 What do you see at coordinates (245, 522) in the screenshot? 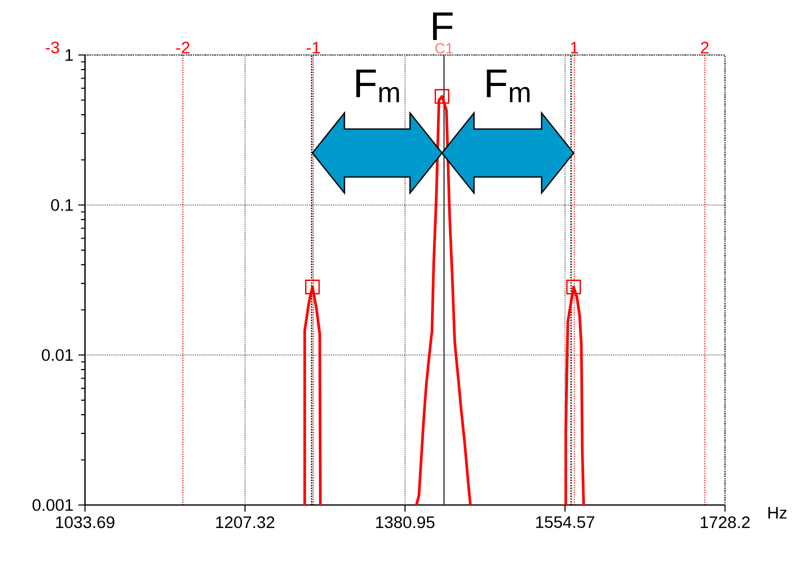
I see `x-tick-label: 1207.32` at bounding box center [245, 522].